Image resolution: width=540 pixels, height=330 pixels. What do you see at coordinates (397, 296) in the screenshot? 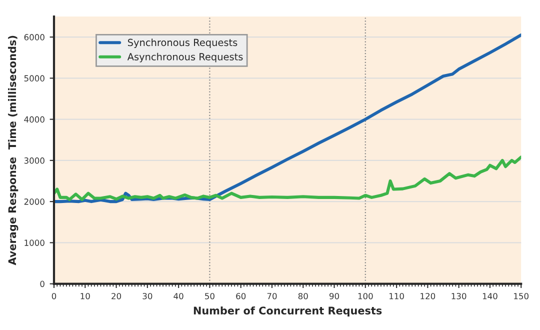
I see `x-tick-label: 110` at bounding box center [397, 296].